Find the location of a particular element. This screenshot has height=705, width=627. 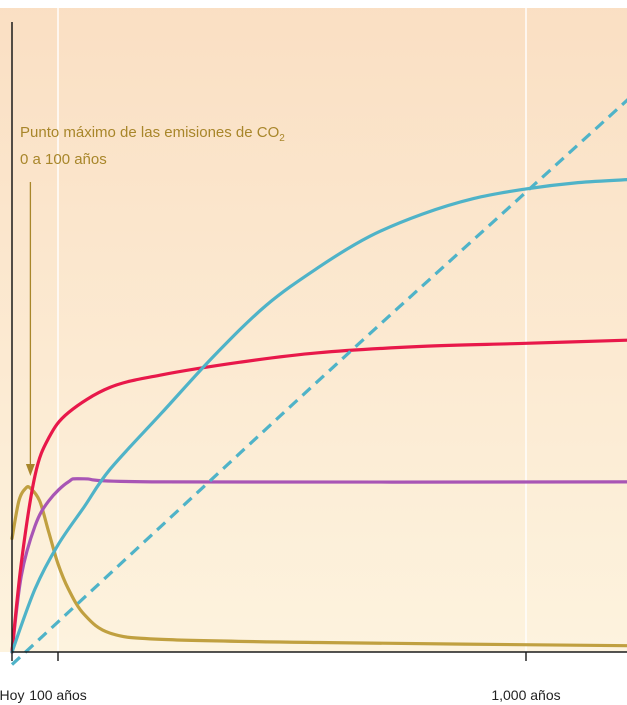

x-tick-label: Hoy is located at coordinates (12, 695).